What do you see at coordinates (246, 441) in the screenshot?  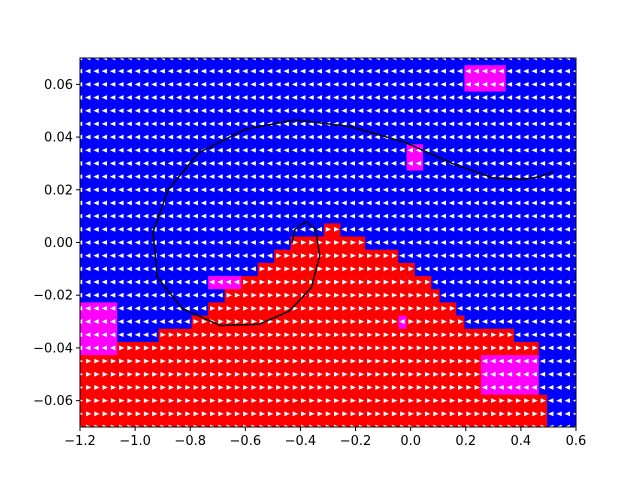 I see `x-tick-label: −0.6` at bounding box center [246, 441].